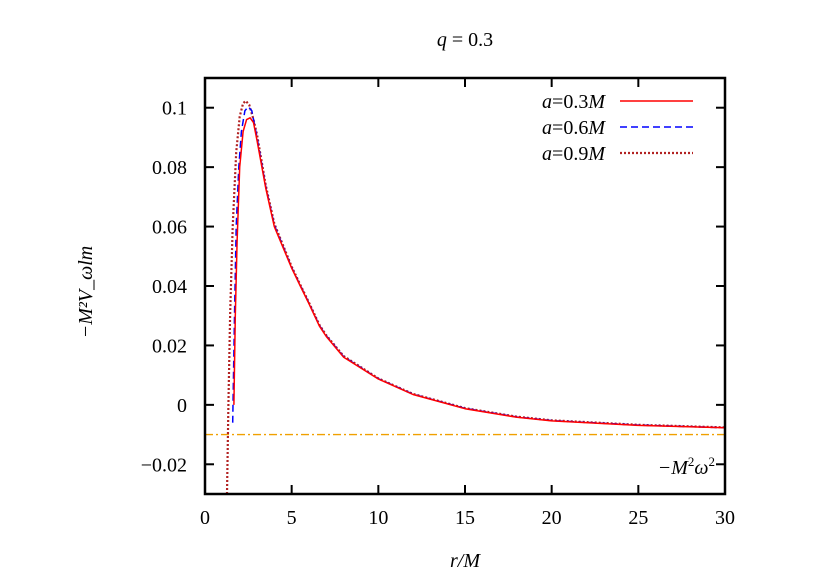  What do you see at coordinates (686, 466) in the screenshot?
I see `hline-label: −M2ω2` at bounding box center [686, 466].